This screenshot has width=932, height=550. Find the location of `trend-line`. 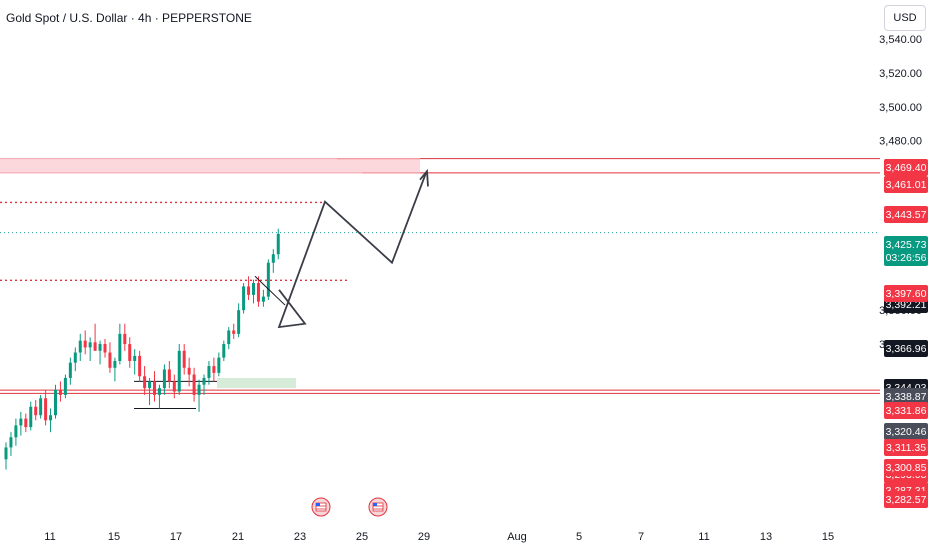

trend-line is located at coordinates (270, 290).